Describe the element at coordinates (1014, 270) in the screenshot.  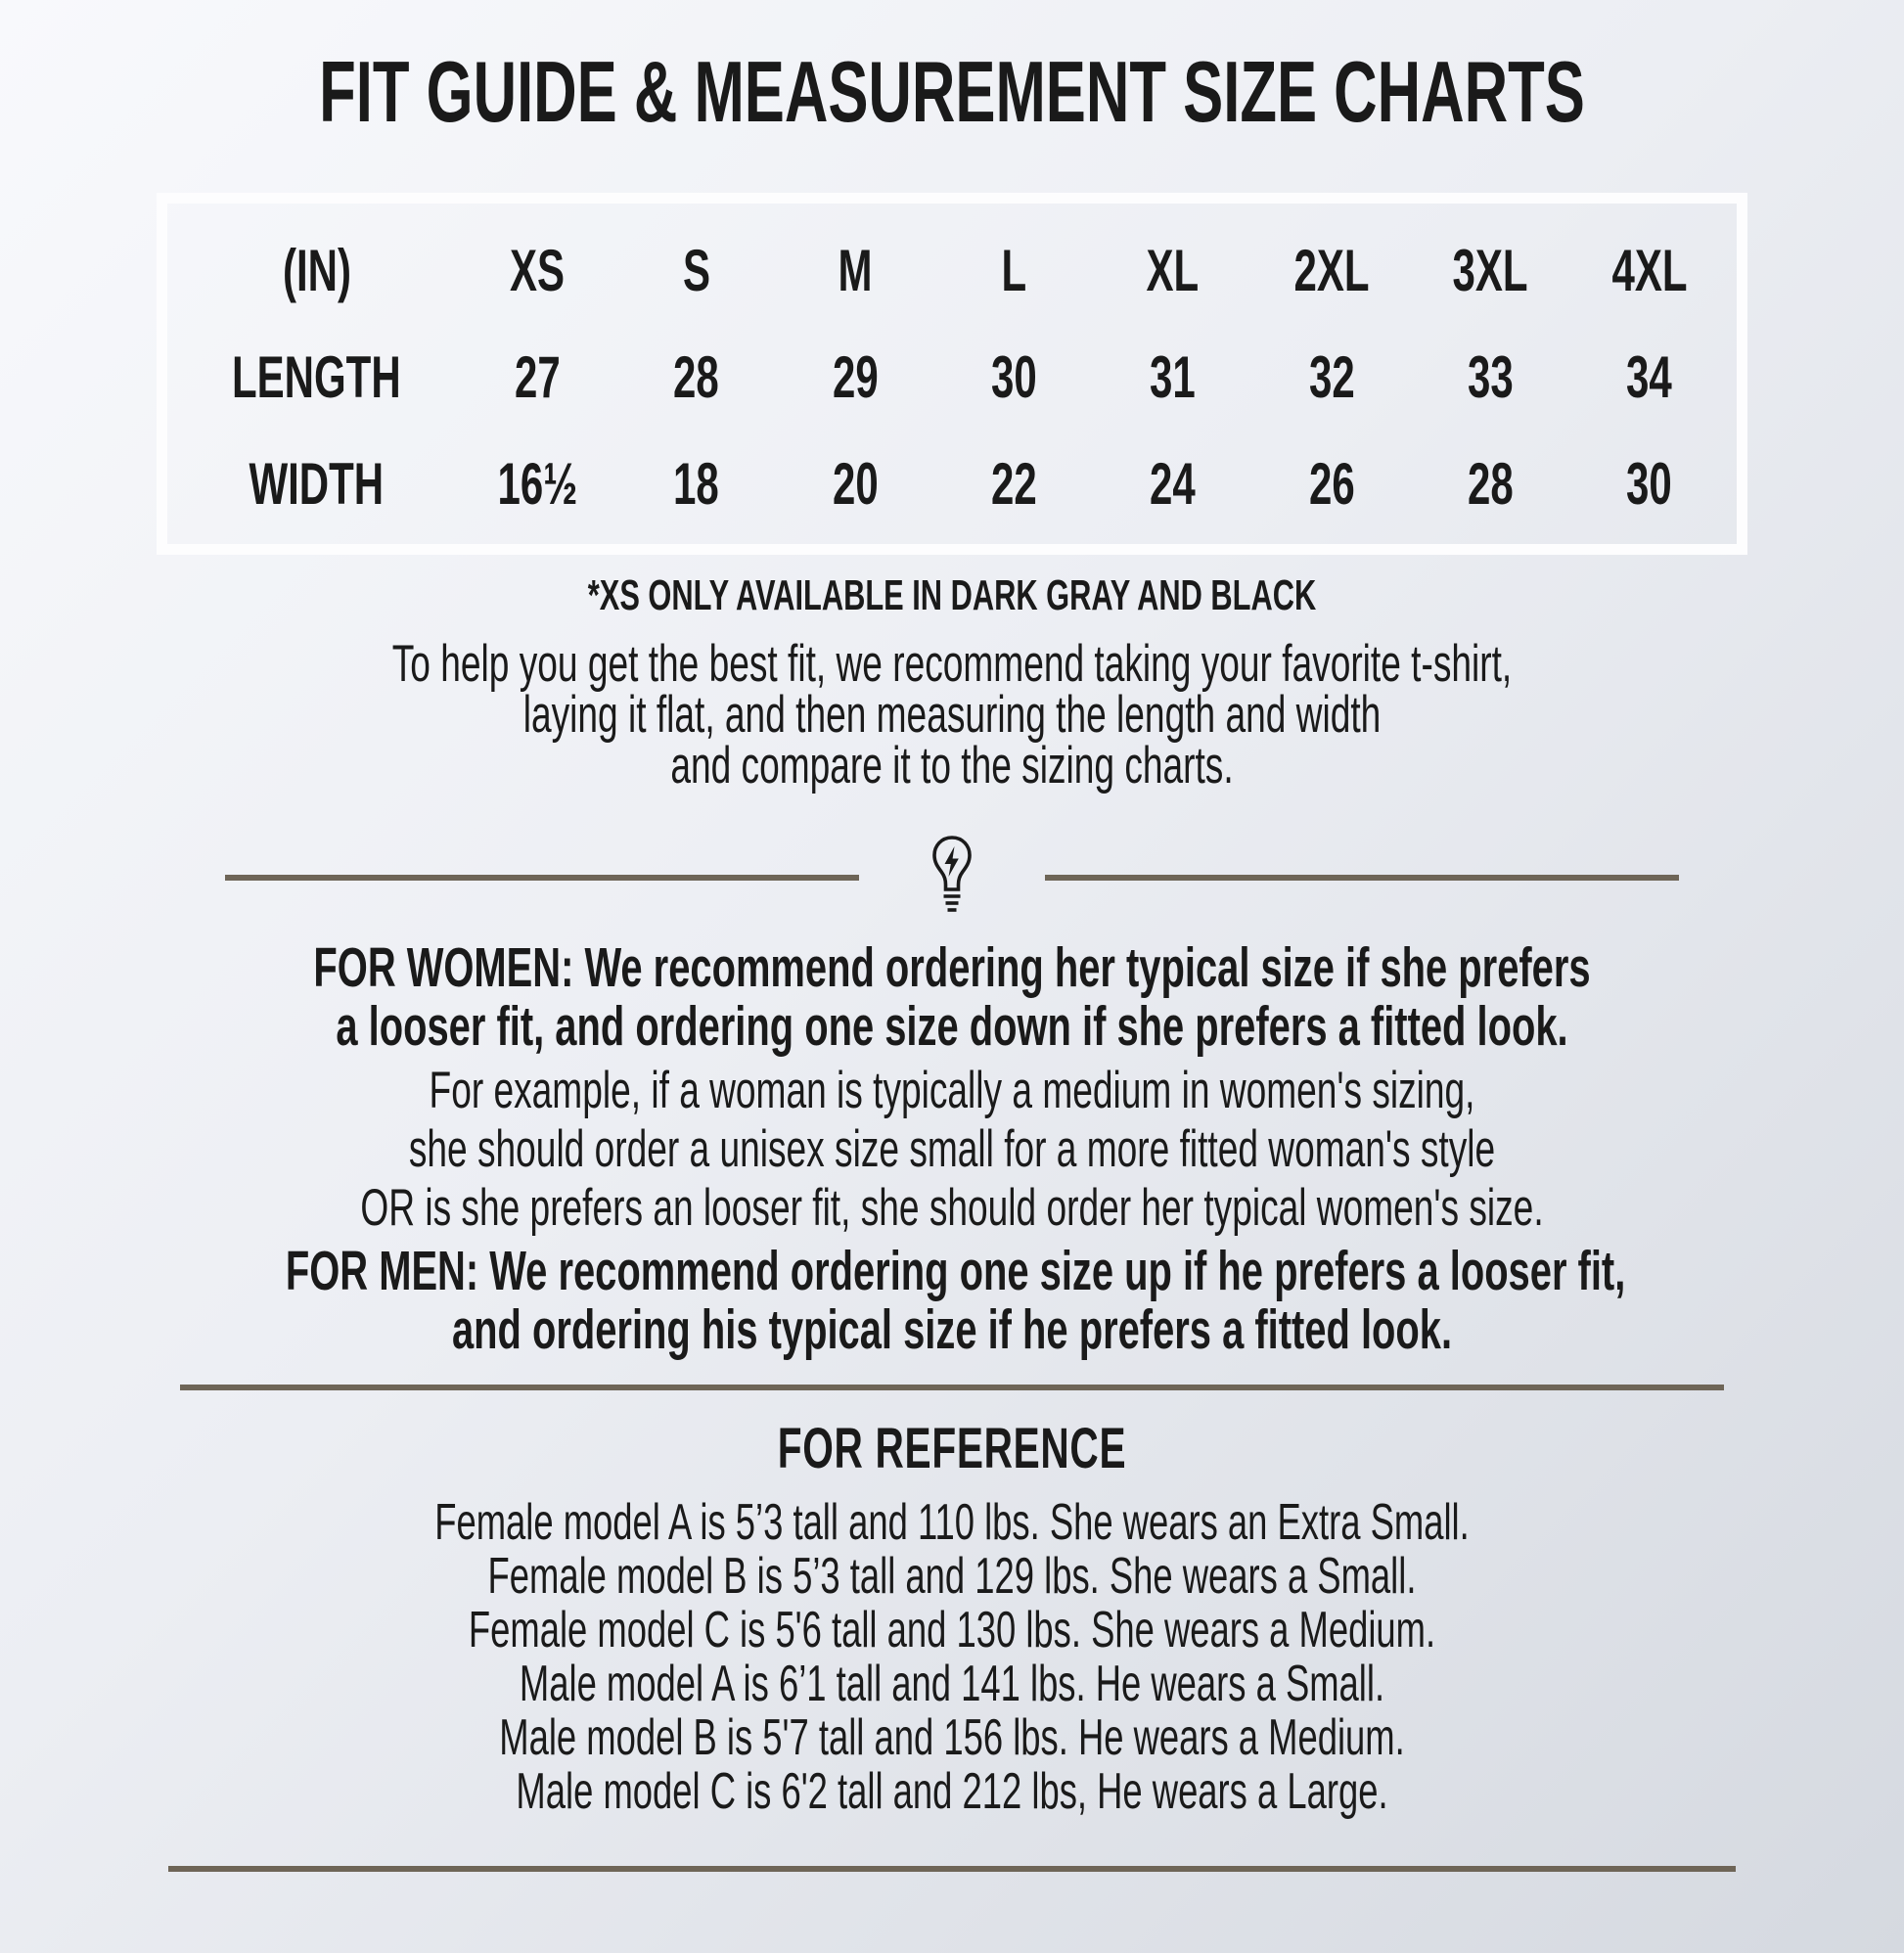
I see `table-col-header: L` at that location.